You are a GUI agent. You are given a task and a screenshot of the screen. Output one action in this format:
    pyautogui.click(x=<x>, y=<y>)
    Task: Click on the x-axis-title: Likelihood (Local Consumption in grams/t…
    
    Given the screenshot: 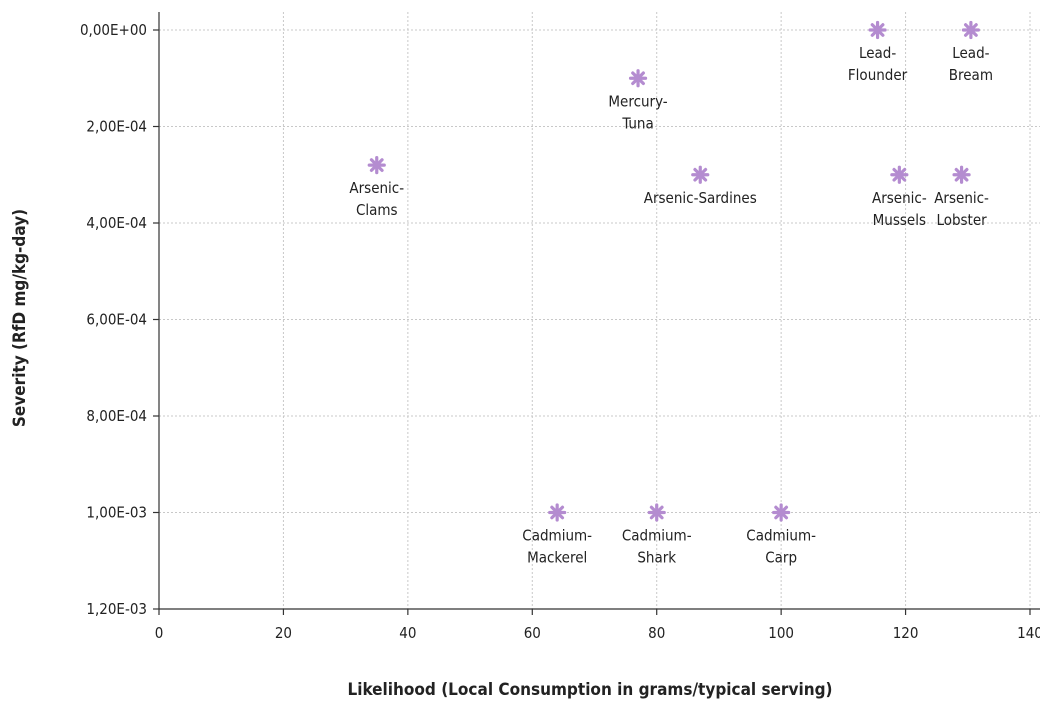 What is the action you would take?
    pyautogui.click(x=589, y=690)
    